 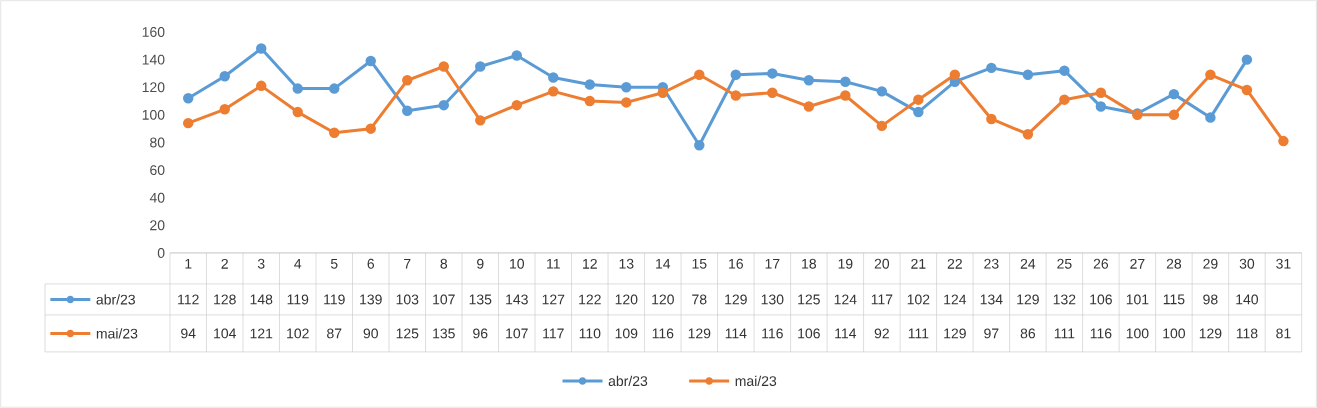 What do you see at coordinates (918, 263) in the screenshot?
I see `x-tick-label: 21` at bounding box center [918, 263].